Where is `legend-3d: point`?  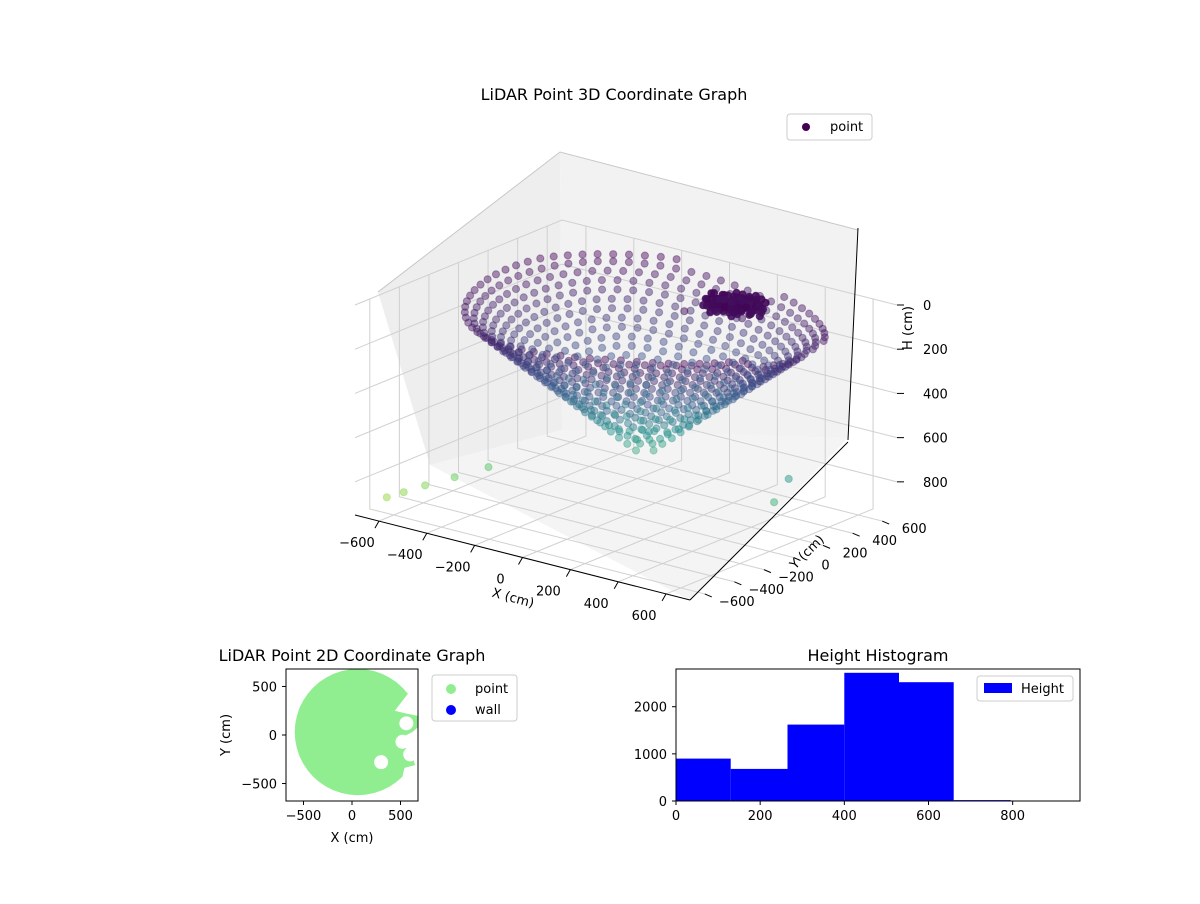 legend-3d: point is located at coordinates (829, 127).